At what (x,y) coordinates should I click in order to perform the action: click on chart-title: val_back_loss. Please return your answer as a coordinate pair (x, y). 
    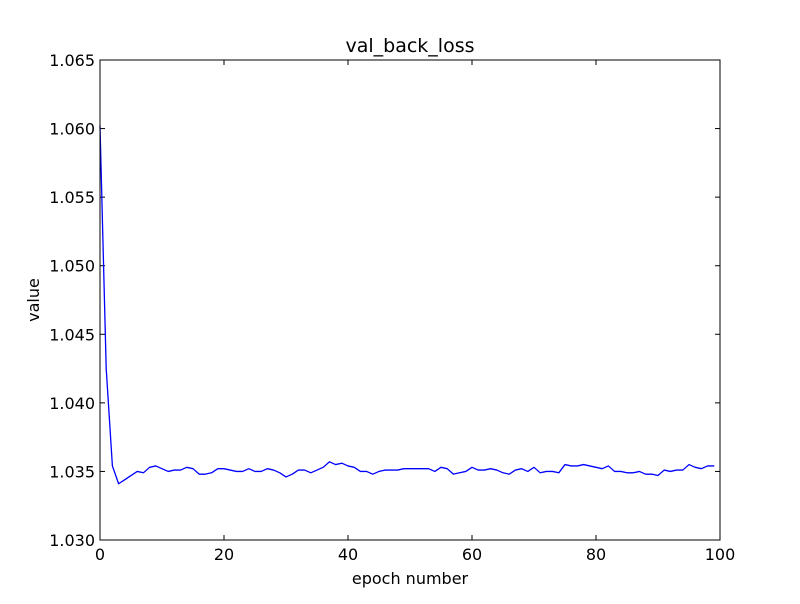
    Looking at the image, I should click on (409, 46).